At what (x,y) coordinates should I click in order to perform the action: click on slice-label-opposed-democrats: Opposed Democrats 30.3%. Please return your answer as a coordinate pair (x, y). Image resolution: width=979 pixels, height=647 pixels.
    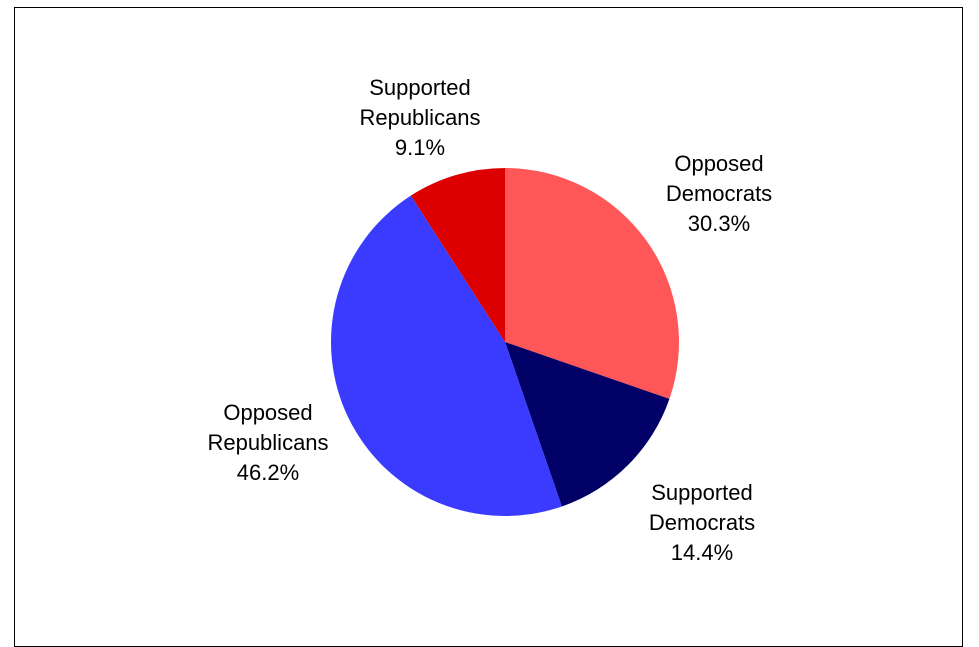
    Looking at the image, I should click on (719, 194).